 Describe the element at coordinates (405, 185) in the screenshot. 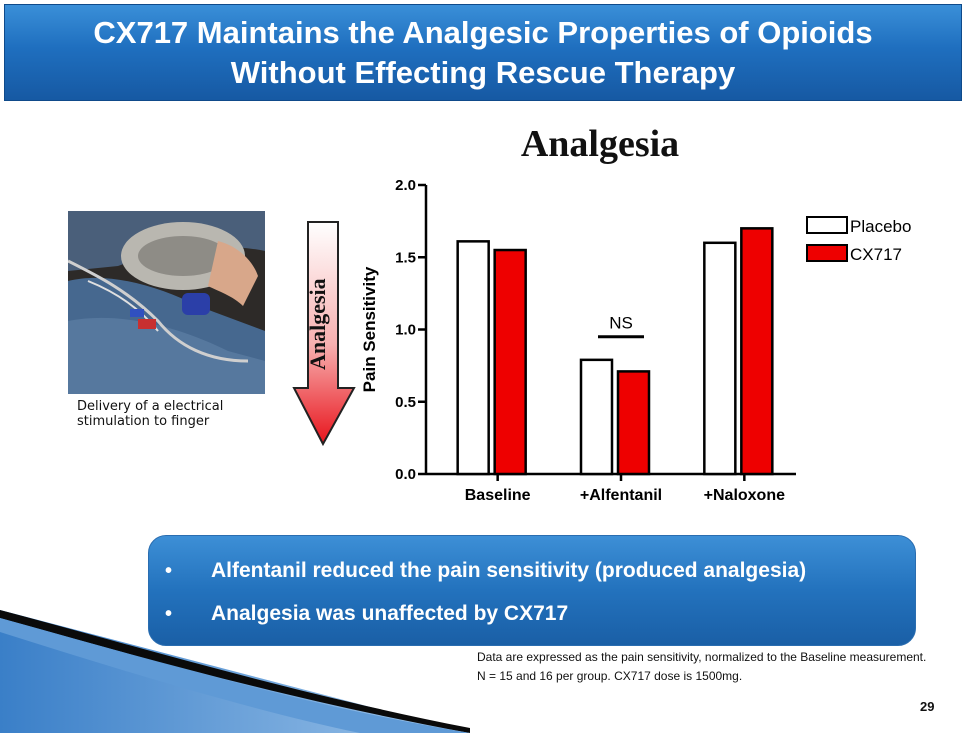

I see `y-tick-label: 2.0` at that location.